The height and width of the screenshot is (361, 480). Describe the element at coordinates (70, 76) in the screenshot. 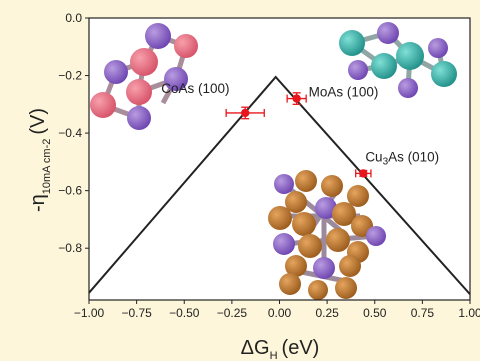

I see `y-tick-label: −0.2` at that location.